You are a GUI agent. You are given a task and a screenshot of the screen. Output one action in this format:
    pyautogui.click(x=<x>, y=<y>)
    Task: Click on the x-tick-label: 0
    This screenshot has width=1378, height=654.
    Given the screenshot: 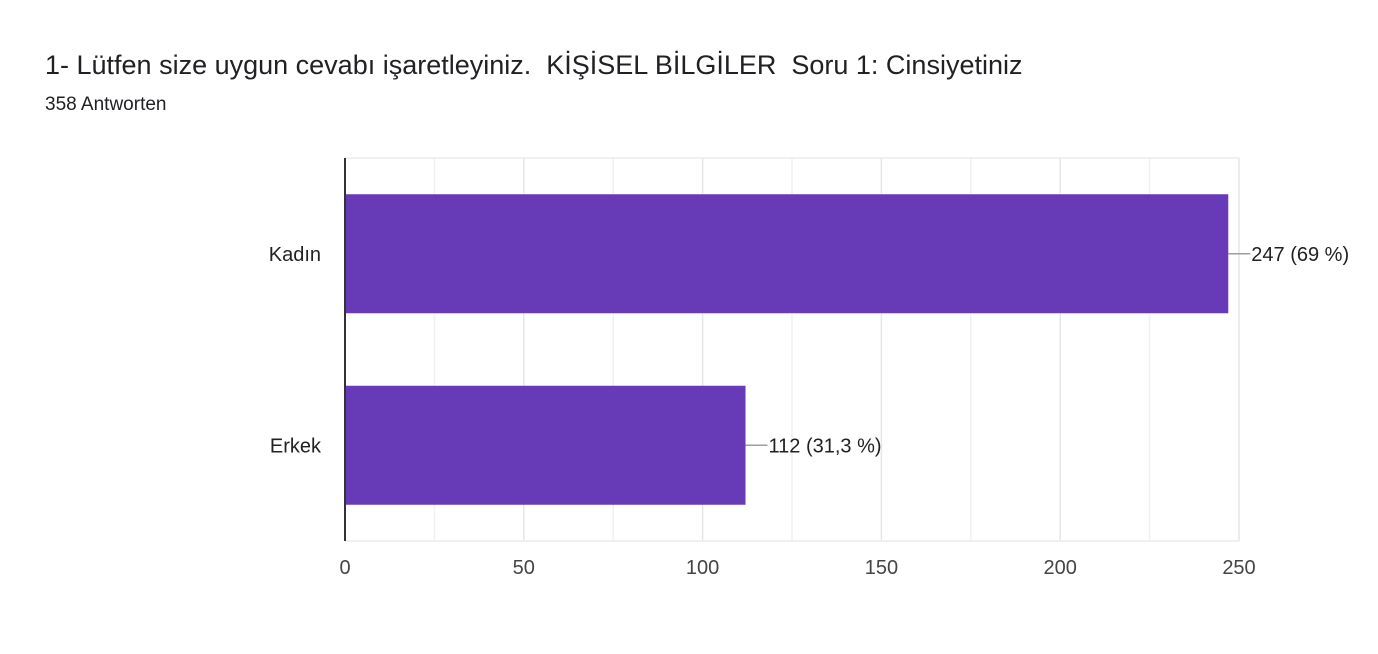 What is the action you would take?
    pyautogui.click(x=344, y=568)
    